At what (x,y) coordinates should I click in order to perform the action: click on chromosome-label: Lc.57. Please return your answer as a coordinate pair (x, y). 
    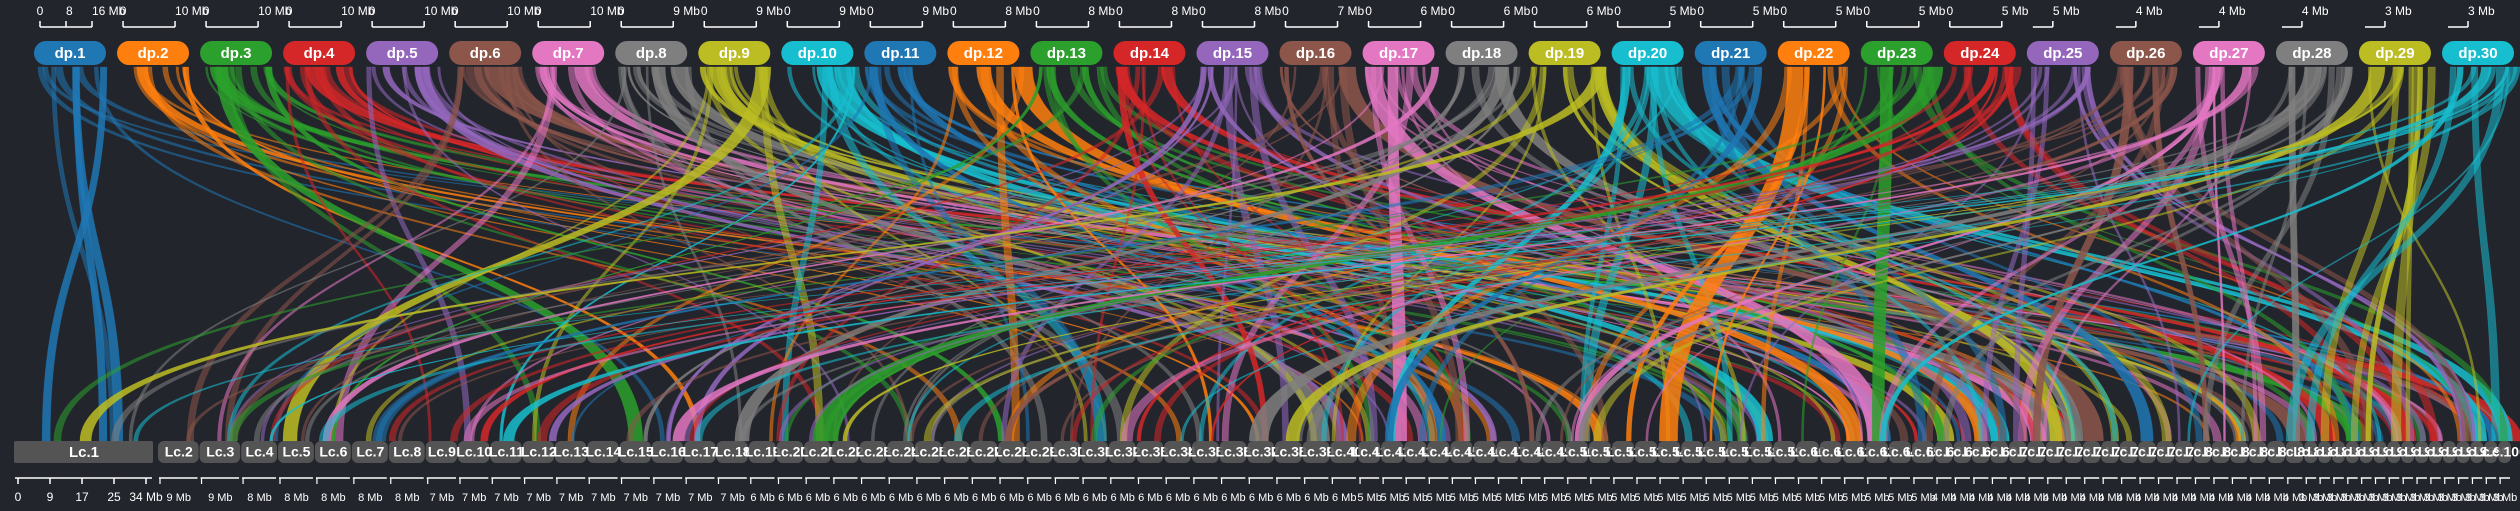
    Looking at the image, I should click on (1739, 452).